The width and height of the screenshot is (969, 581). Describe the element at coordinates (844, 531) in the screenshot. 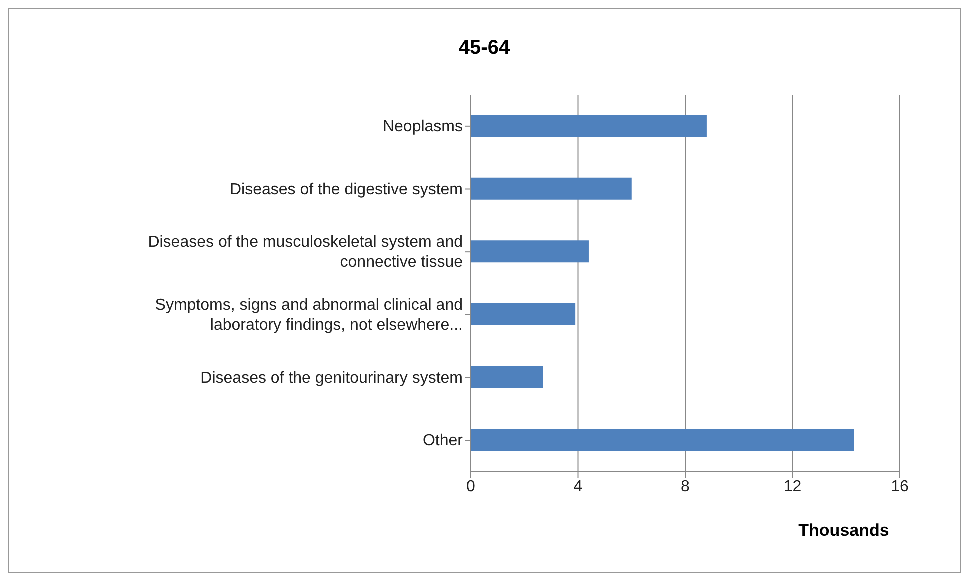

I see `x-axis-title: Thousands` at that location.